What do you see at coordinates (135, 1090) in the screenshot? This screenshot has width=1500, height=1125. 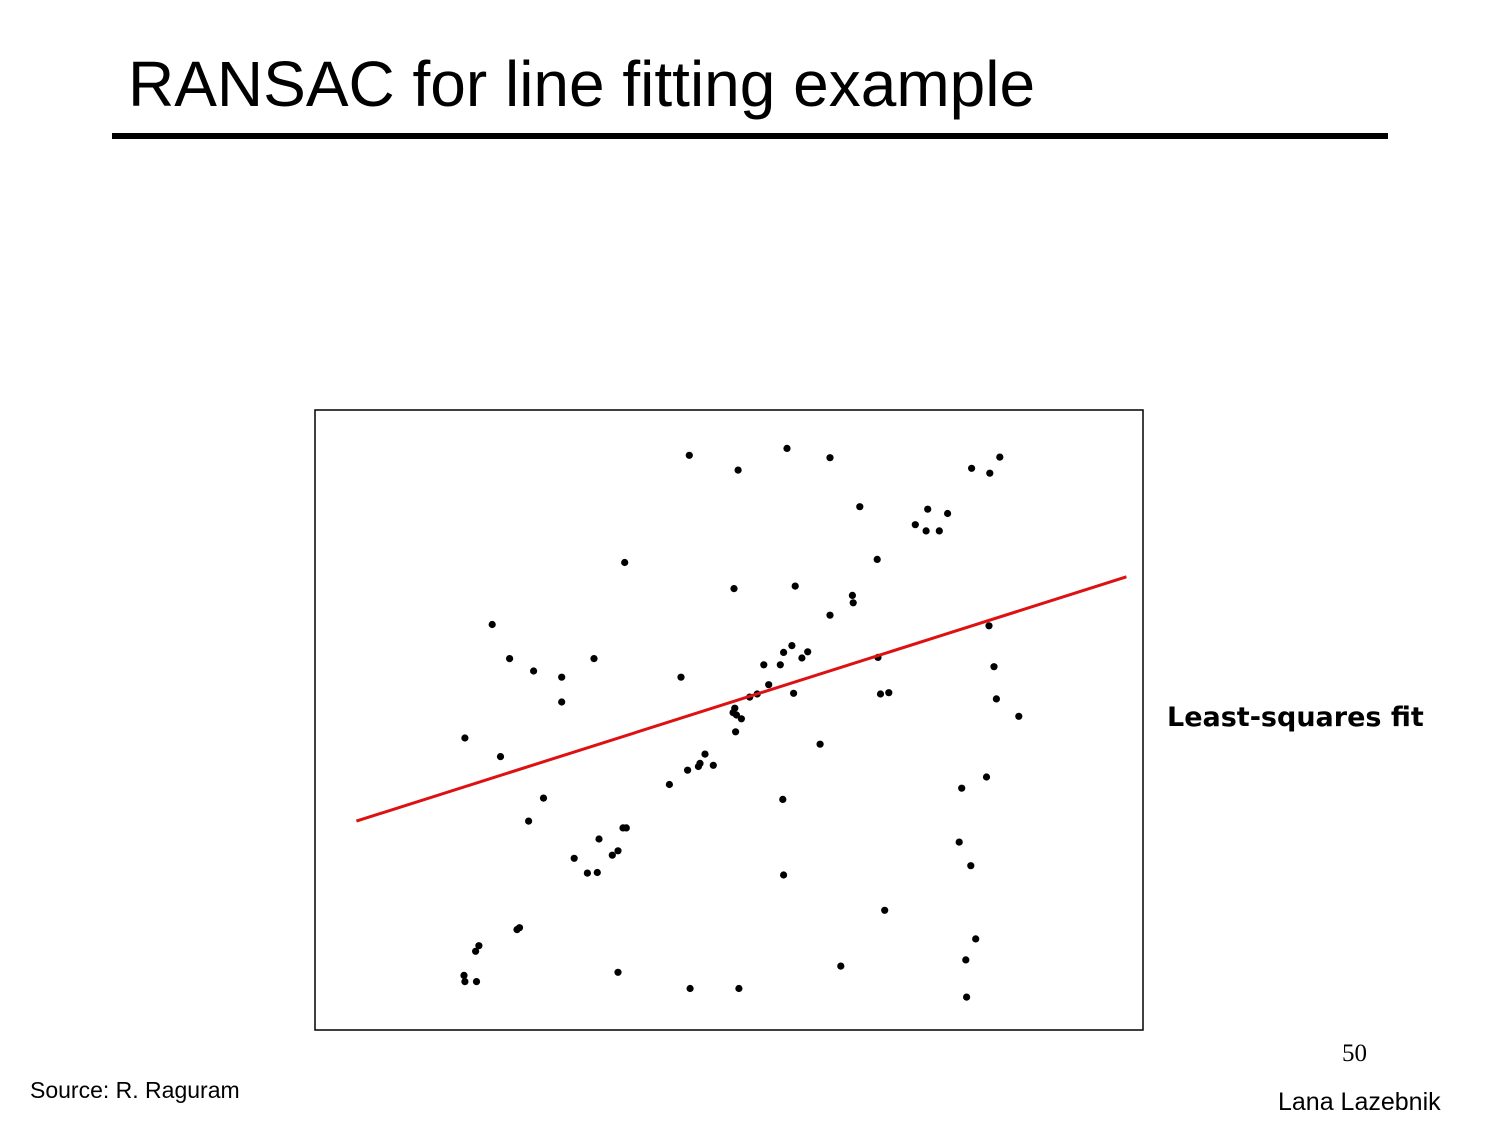 I see `source-credit: Source: R. Raguram` at bounding box center [135, 1090].